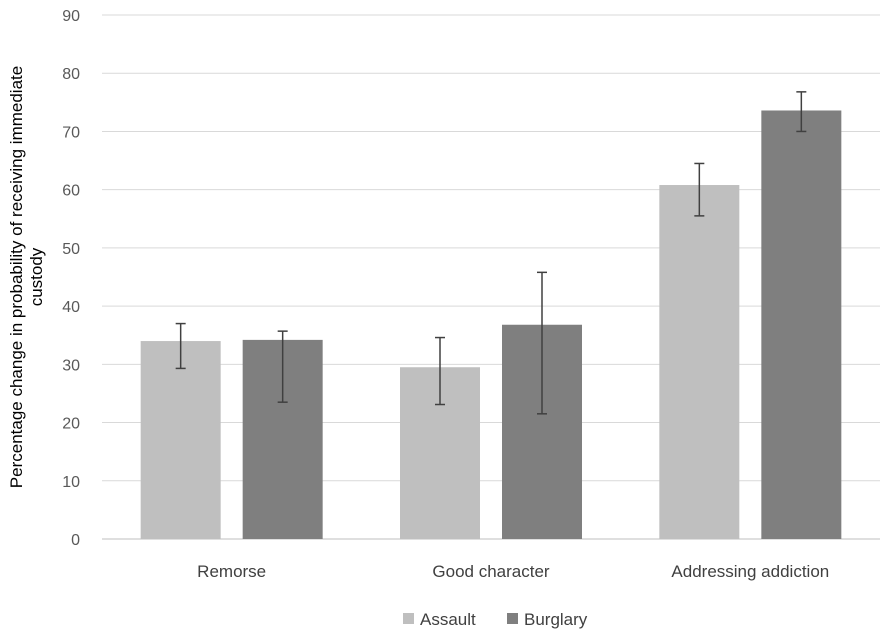 The image size is (889, 633). I want to click on y-tick-label: 40, so click(71, 307).